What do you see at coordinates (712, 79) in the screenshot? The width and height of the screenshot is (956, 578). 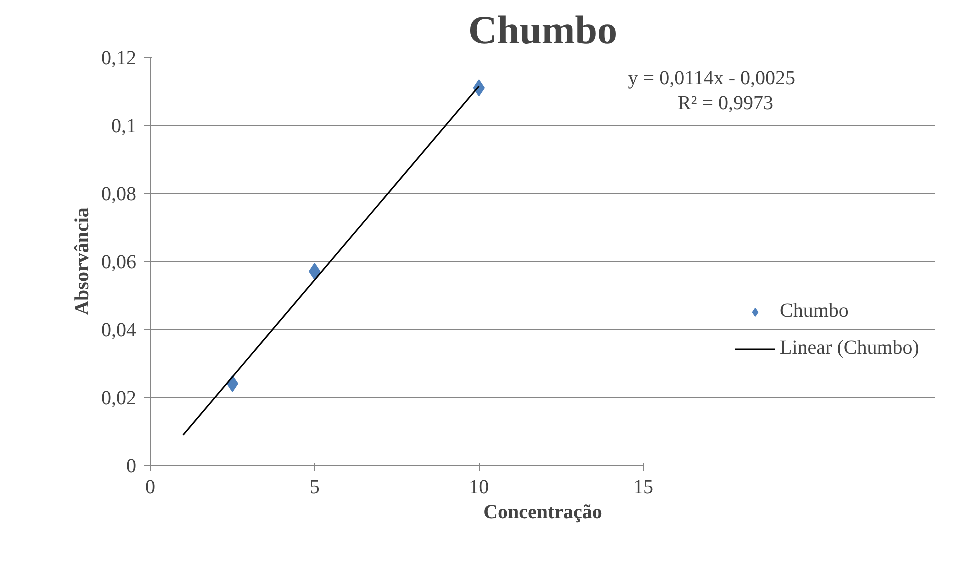 I see `annotation: y = 0,0114x - 0,0025` at bounding box center [712, 79].